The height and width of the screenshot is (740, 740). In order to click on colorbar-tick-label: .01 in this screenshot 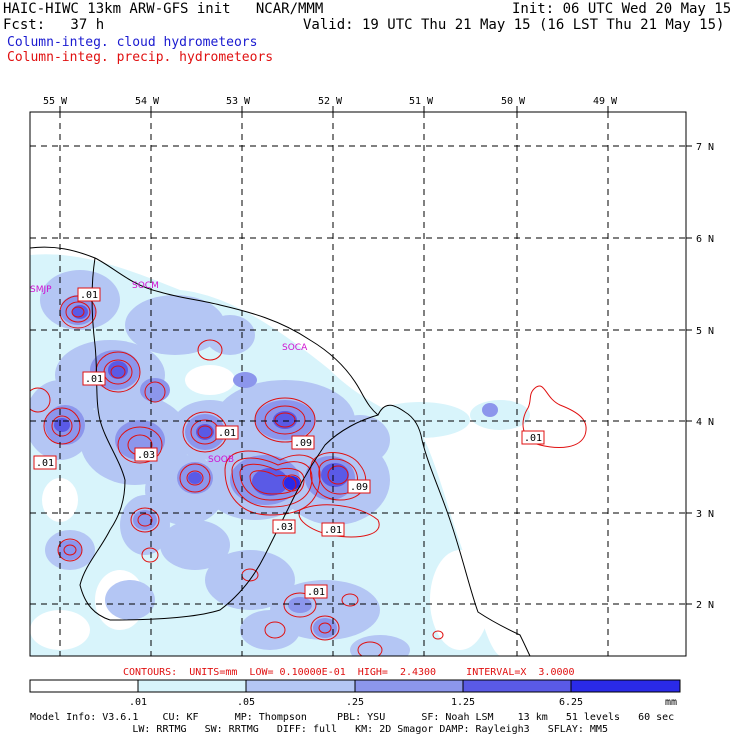, I will do `click(138, 702)`.